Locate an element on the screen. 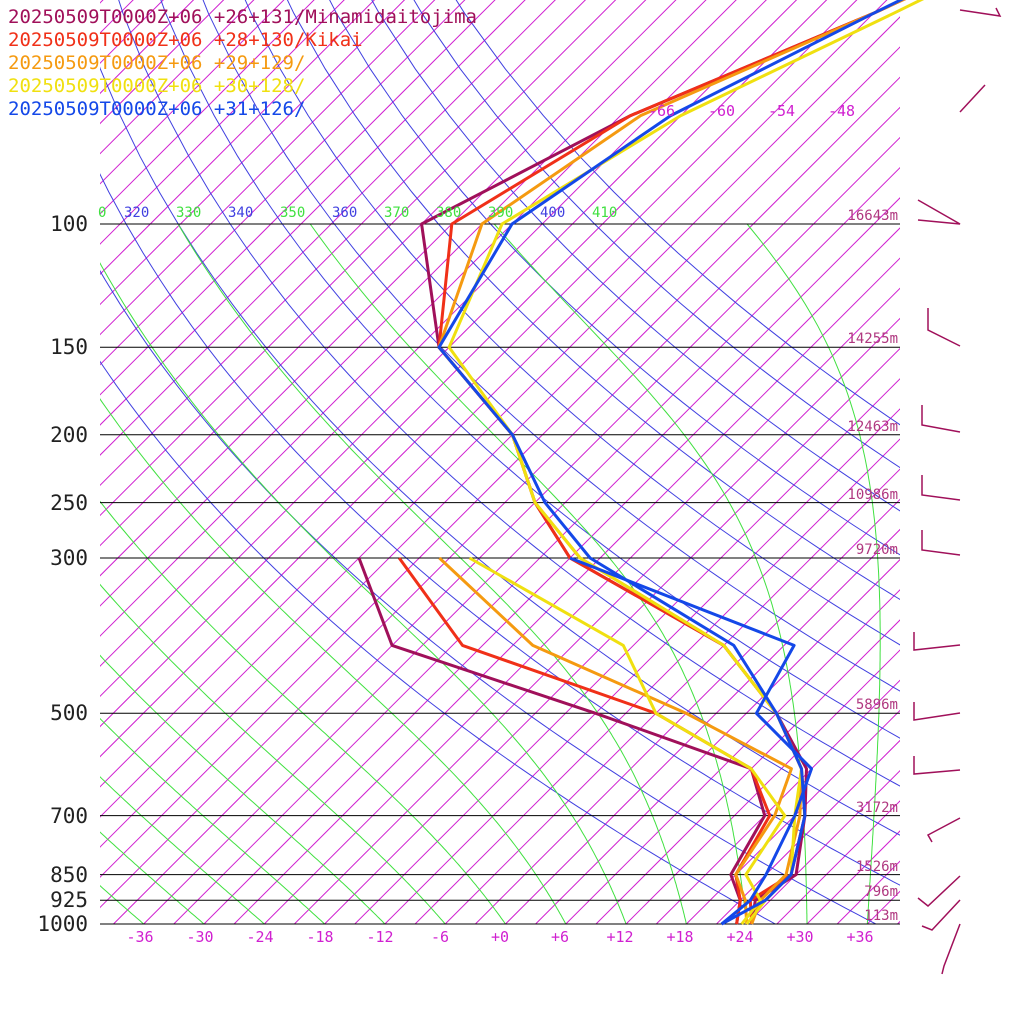 The height and width of the screenshot is (1024, 1024). theta-label: 390 is located at coordinates (501, 213).